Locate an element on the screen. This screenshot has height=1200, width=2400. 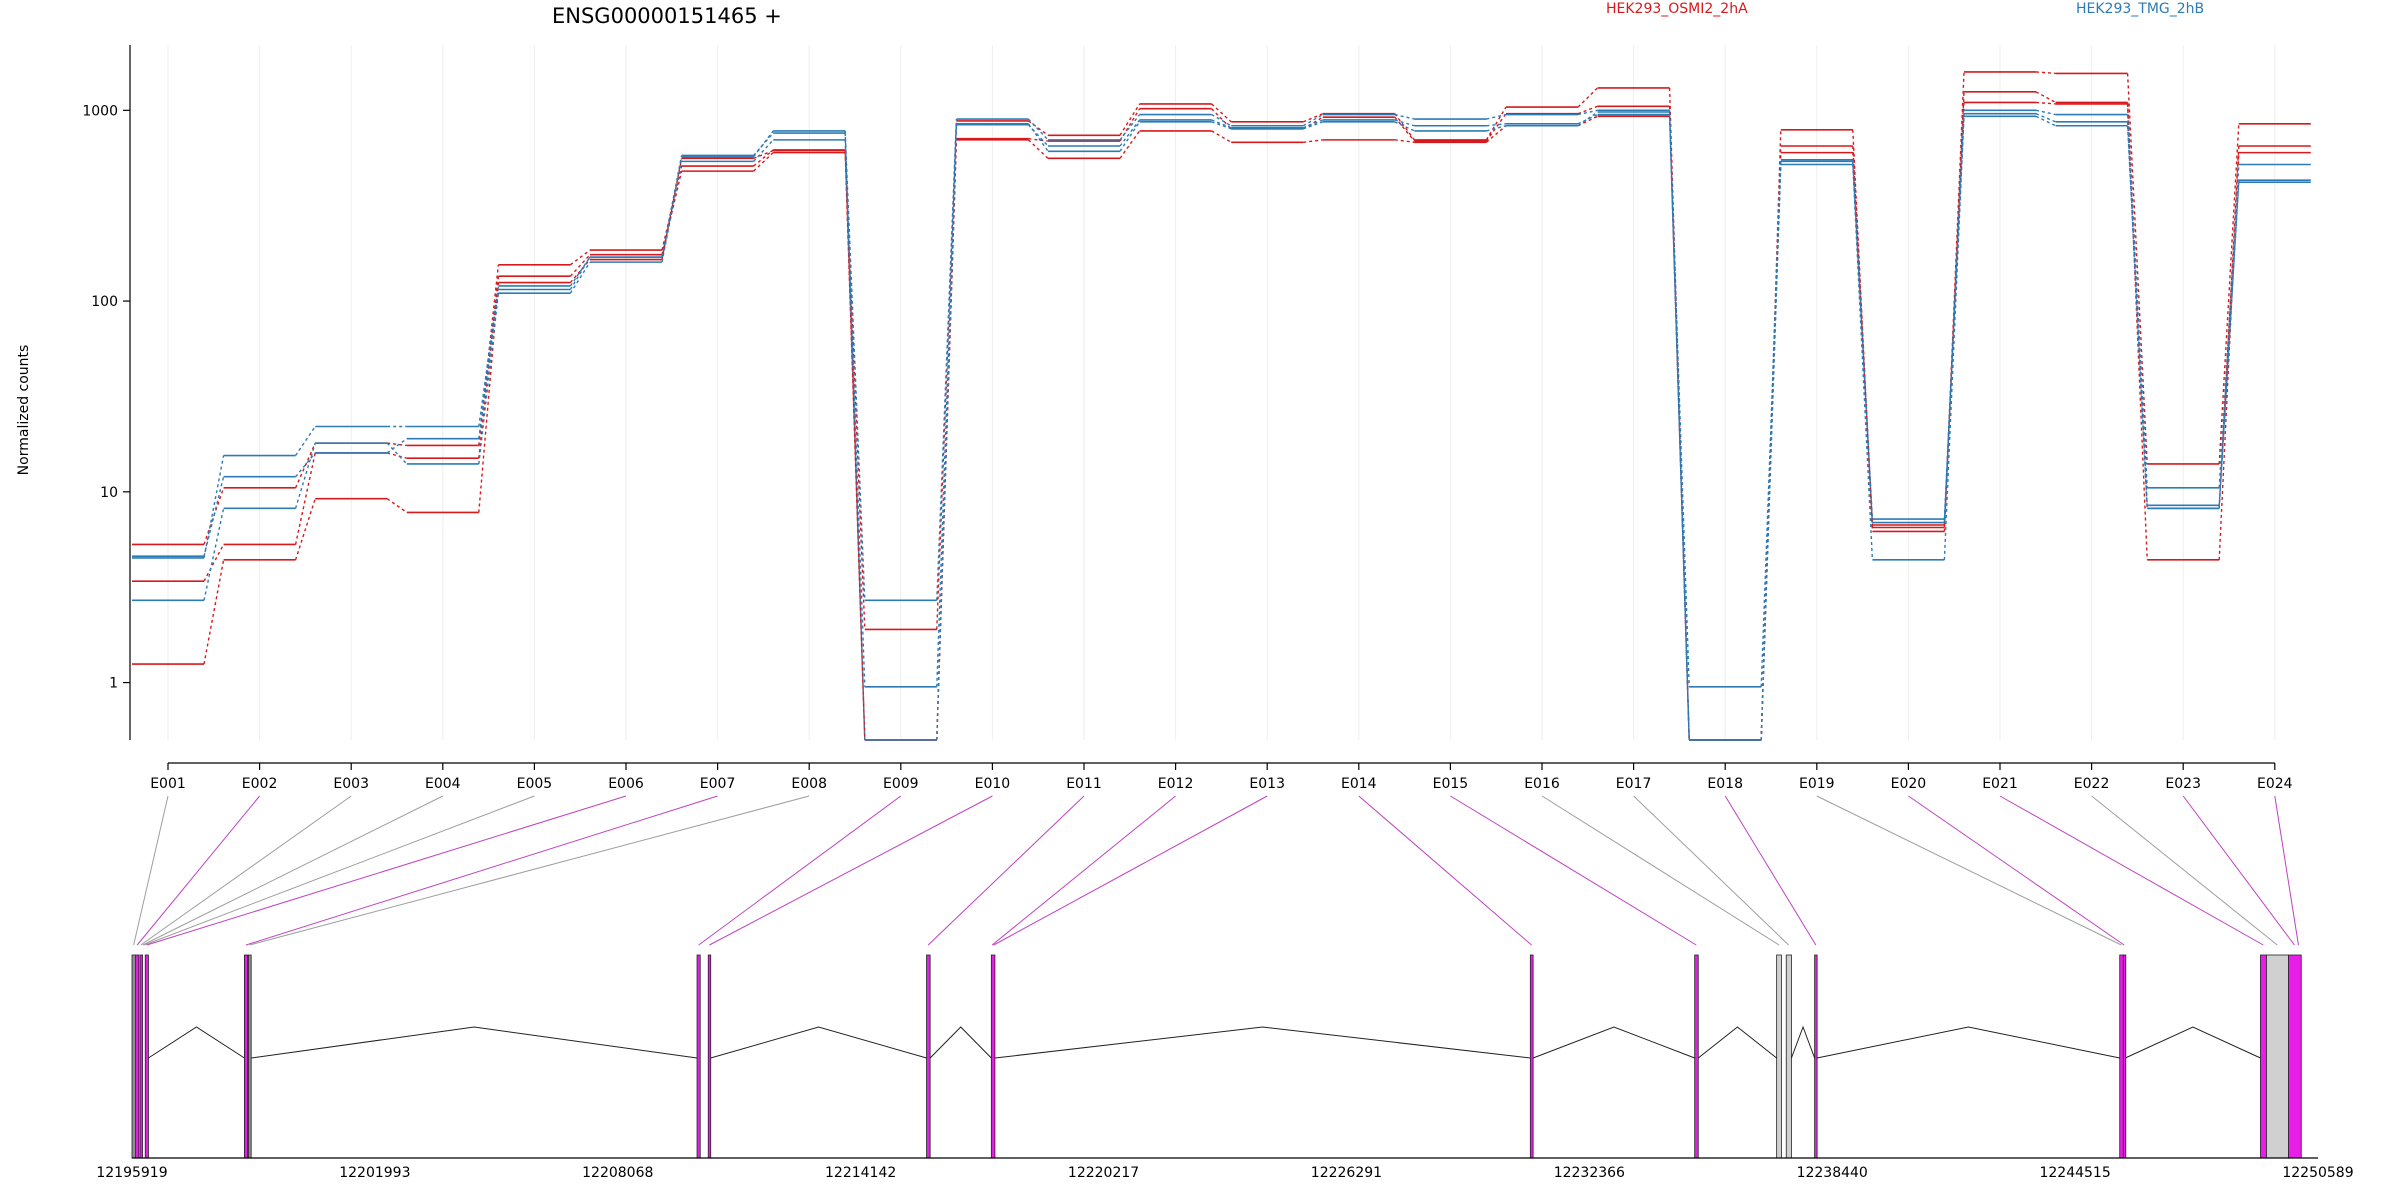
x-tick-label: E016 is located at coordinates (1542, 784).